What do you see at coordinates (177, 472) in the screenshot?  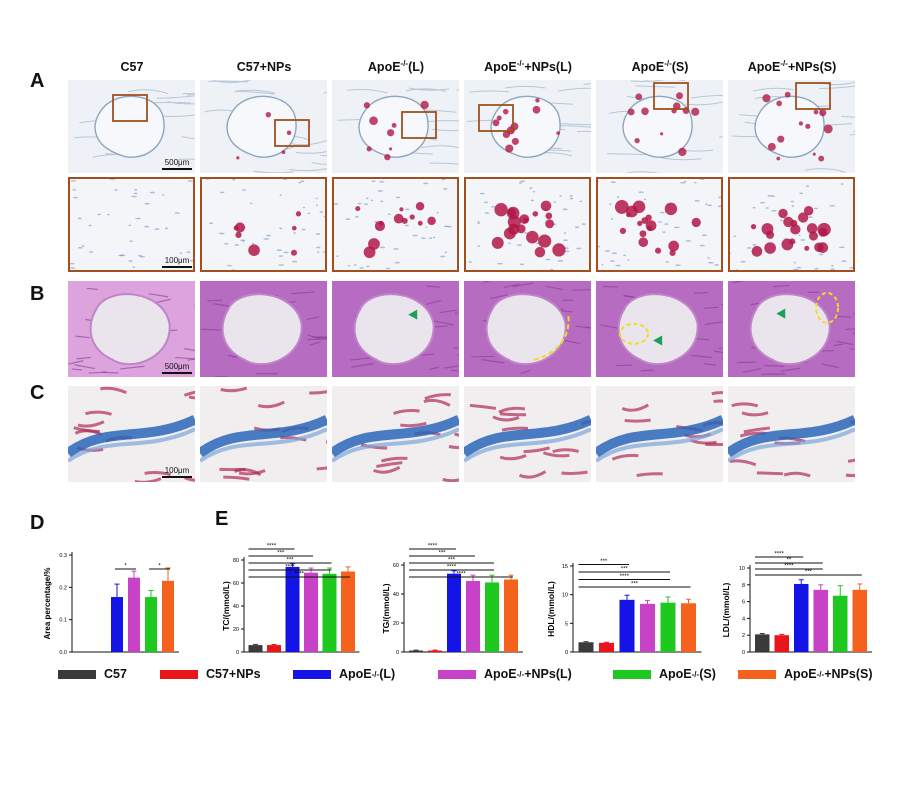 I see `scale-bar-row-c: 100μm` at bounding box center [177, 472].